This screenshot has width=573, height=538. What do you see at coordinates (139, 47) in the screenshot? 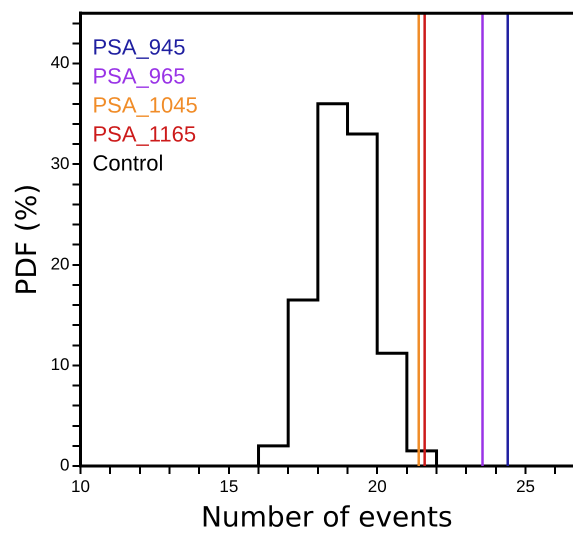
I see `ref-line-label: PSA_945` at bounding box center [139, 47].